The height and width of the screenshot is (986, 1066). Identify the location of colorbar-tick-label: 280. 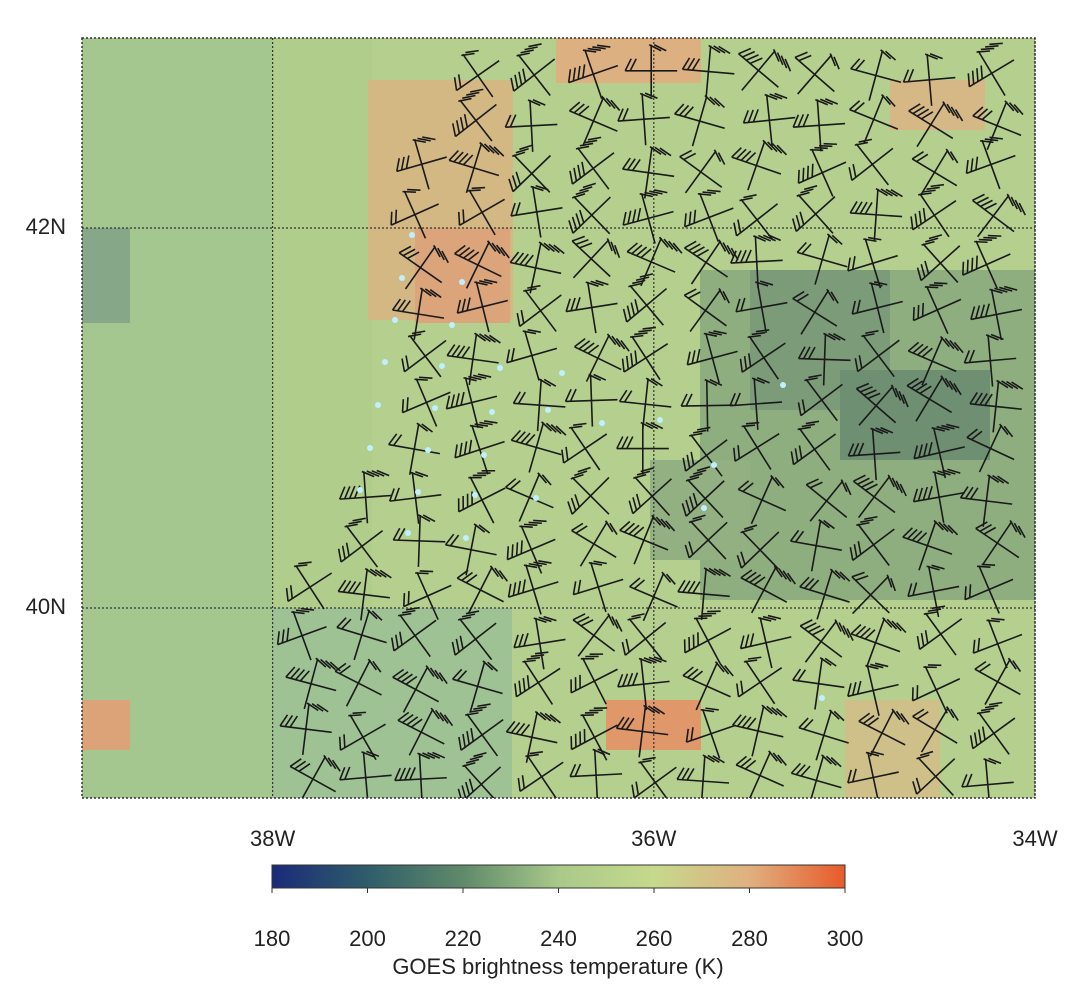
(749, 938).